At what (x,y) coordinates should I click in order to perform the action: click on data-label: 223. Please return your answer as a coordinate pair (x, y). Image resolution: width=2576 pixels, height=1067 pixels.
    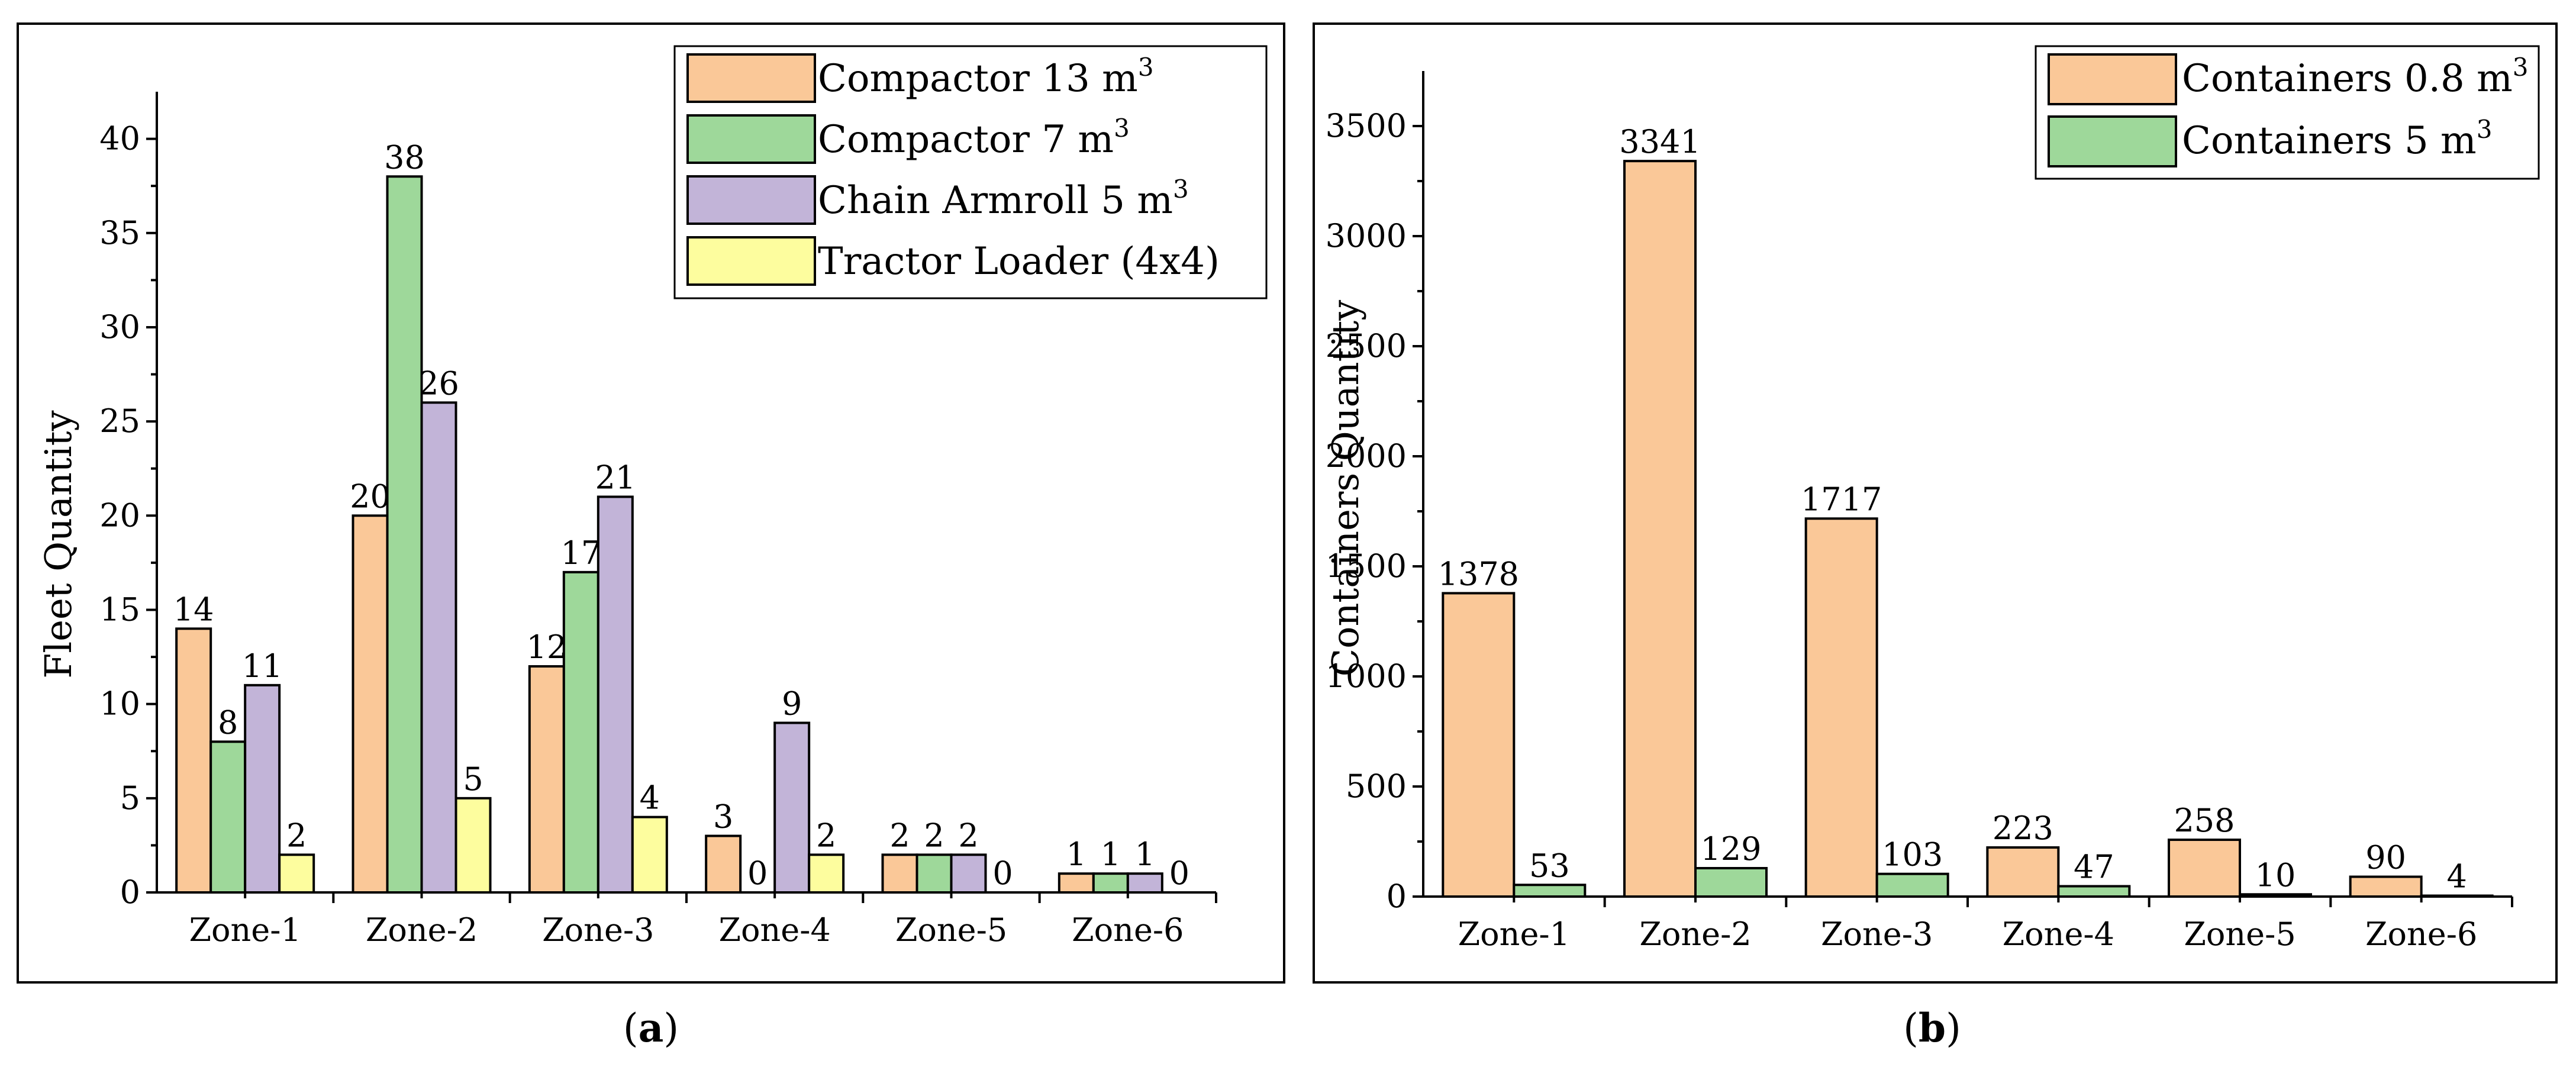
    Looking at the image, I should click on (2023, 828).